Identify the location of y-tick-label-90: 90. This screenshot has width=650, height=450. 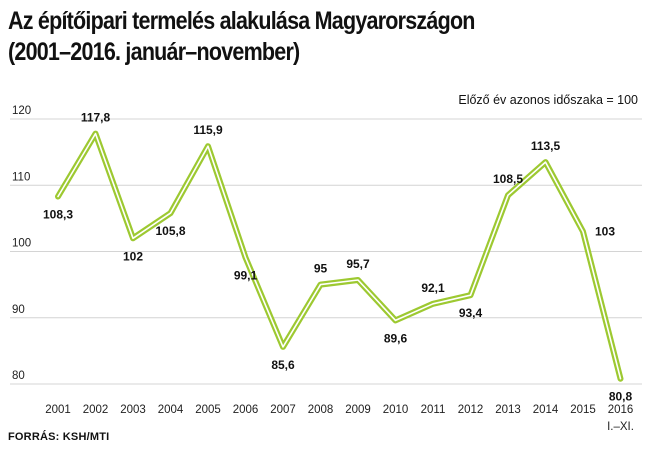
(18, 310).